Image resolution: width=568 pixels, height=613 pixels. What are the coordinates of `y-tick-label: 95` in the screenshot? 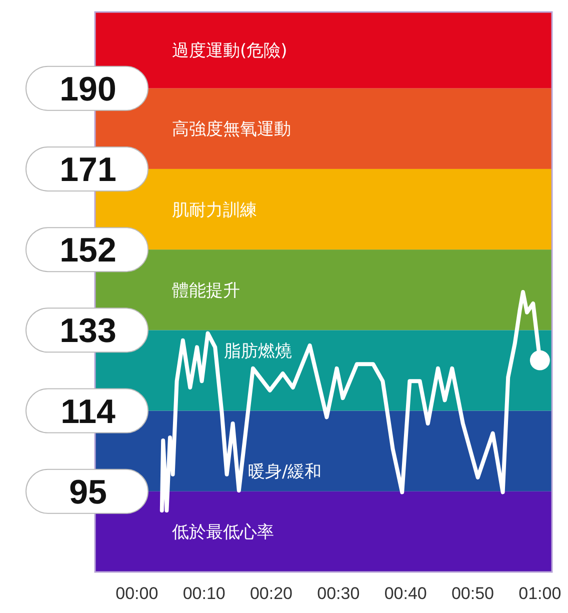 It's located at (88, 492).